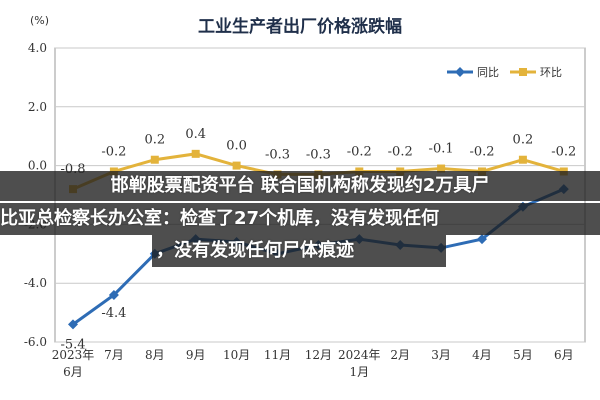 Image resolution: width=600 pixels, height=400 pixels. Describe the element at coordinates (504, 72) in the screenshot. I see `legend-box` at that location.